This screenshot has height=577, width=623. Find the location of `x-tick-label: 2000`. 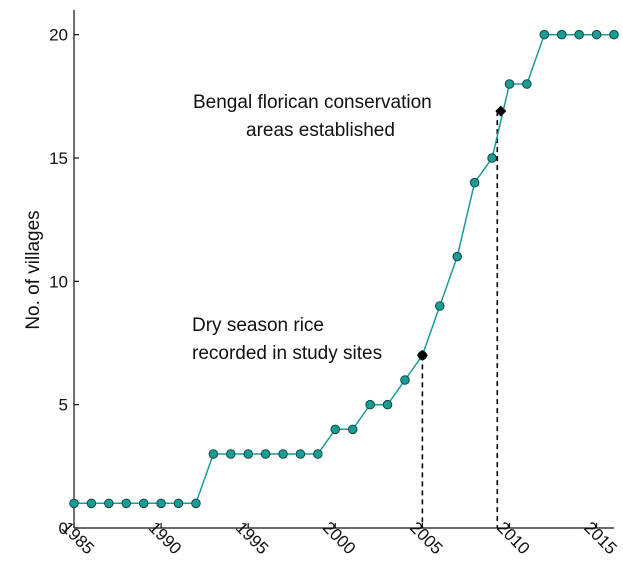

x-tick-label: 2000 is located at coordinates (339, 538).